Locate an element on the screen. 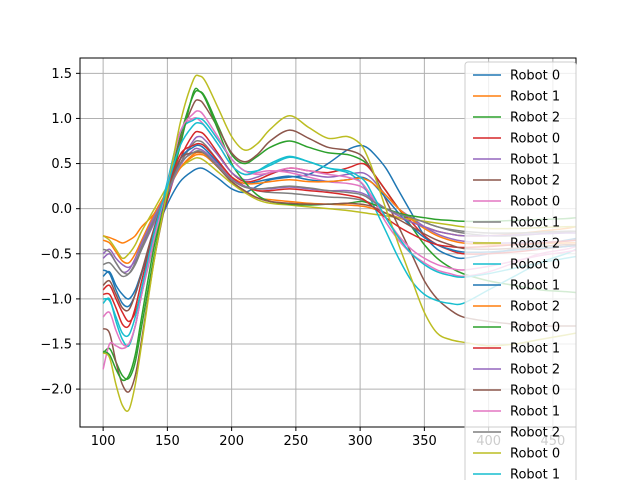 The image size is (640, 480). y-tick-label: −1.5 is located at coordinates (56, 344).